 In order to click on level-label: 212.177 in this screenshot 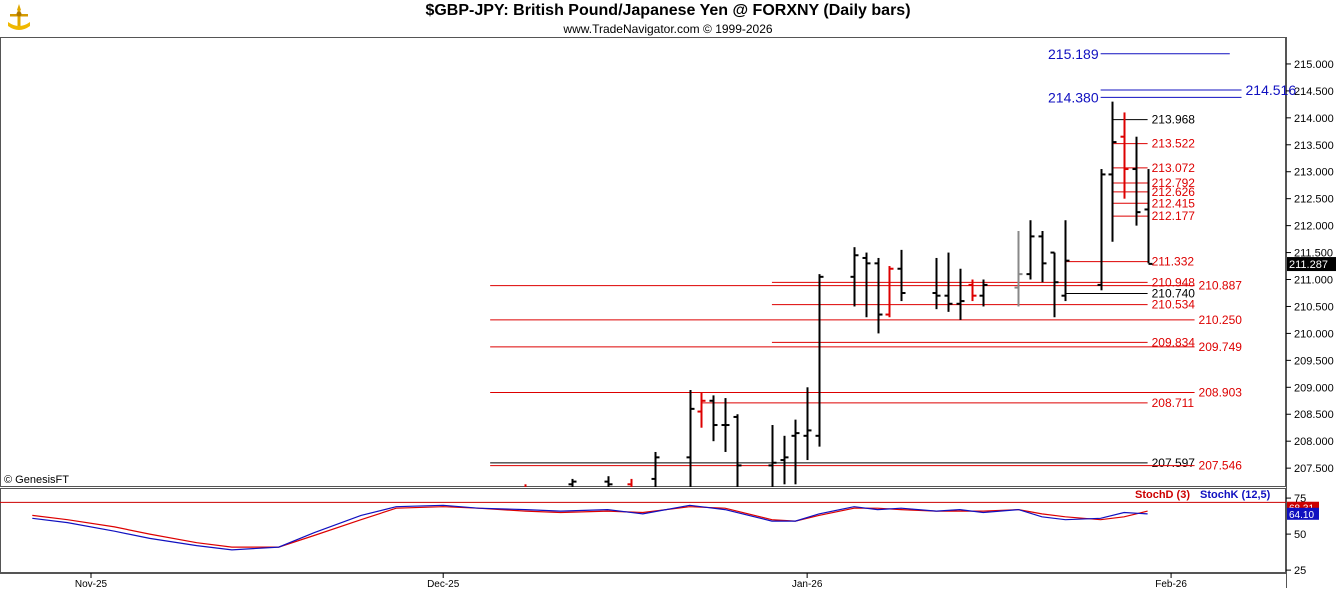, I will do `click(1174, 216)`.